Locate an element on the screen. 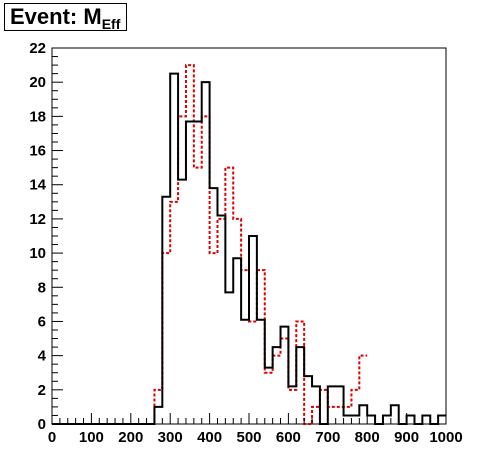 This screenshot has height=472, width=496. x-tick-label: 200 is located at coordinates (130, 437).